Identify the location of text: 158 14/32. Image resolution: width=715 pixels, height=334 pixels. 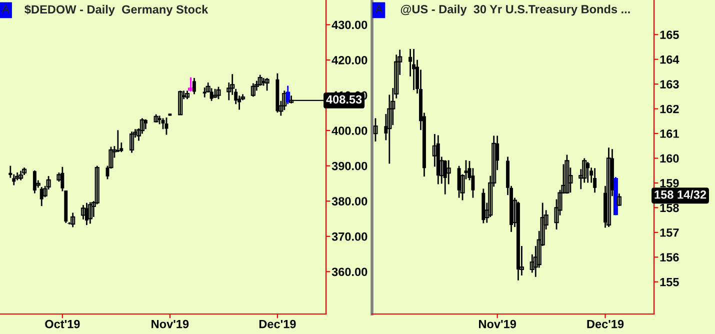
(680, 194).